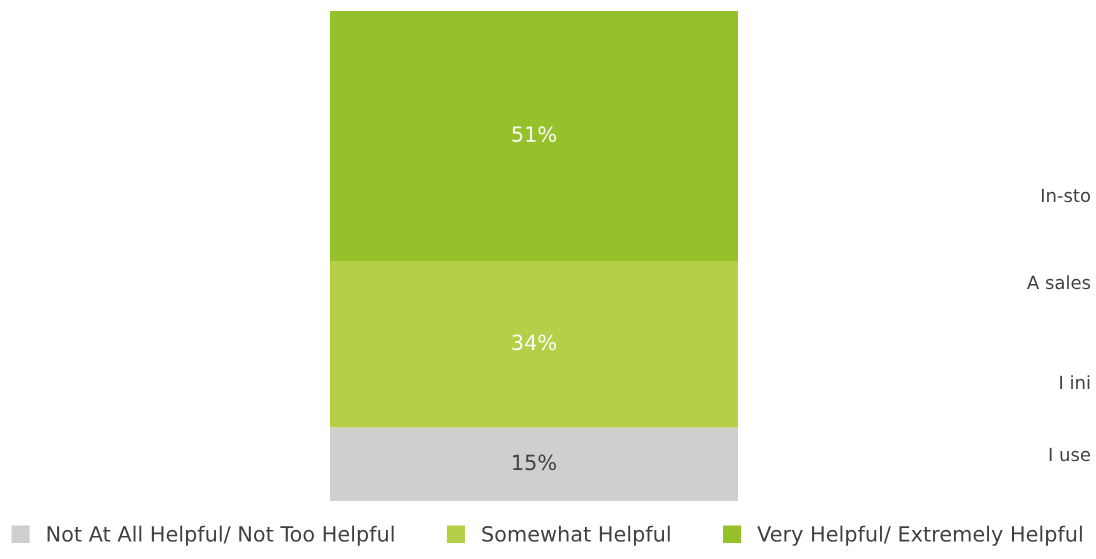 The height and width of the screenshot is (559, 1096). I want to click on legend-label: Somewhat Helpful, so click(576, 535).